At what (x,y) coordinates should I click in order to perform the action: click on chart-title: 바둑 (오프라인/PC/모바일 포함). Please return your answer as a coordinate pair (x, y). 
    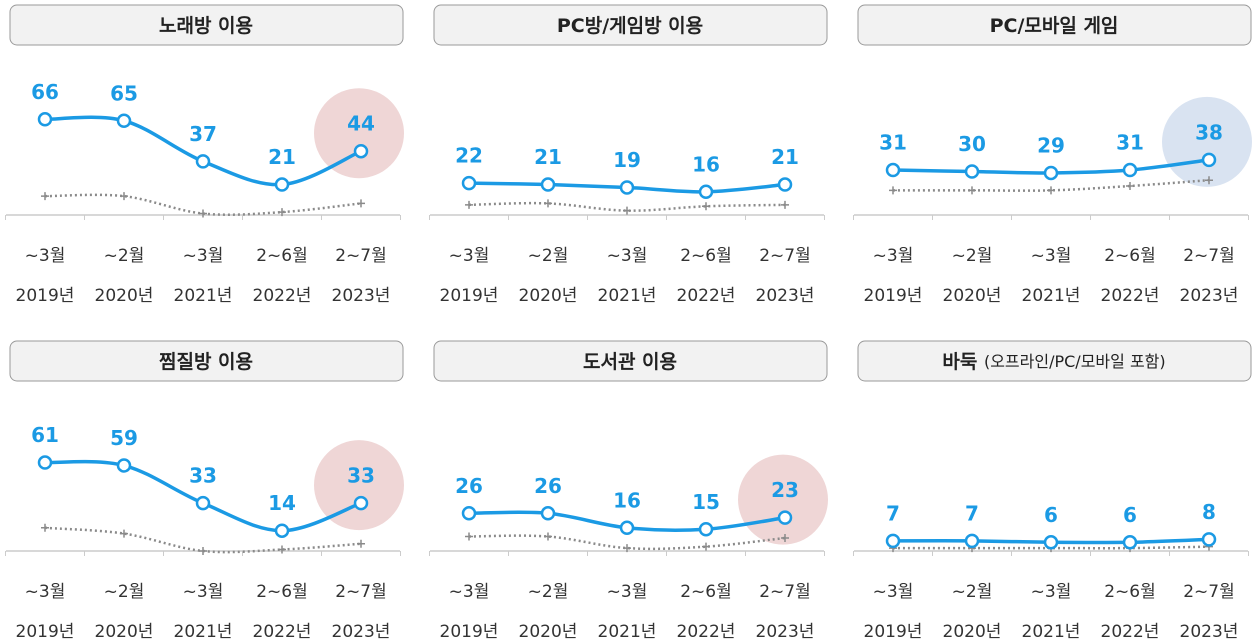
    Looking at the image, I should click on (1053, 362).